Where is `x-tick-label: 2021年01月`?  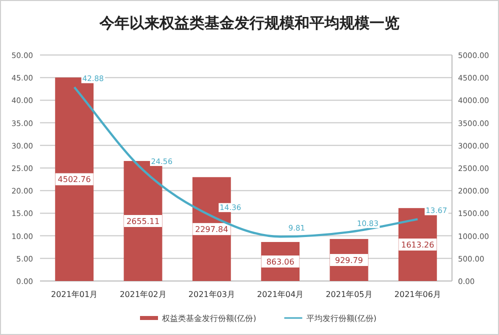 x-tick-label: 2021年01月 is located at coordinates (74, 294).